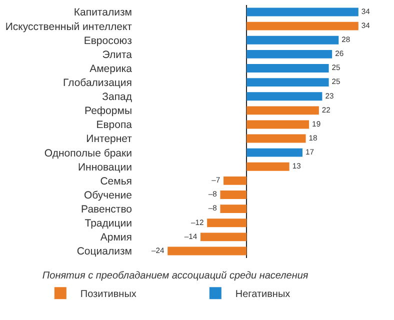 The height and width of the screenshot is (320, 394). I want to click on legend-label: Позитивных, so click(108, 294).